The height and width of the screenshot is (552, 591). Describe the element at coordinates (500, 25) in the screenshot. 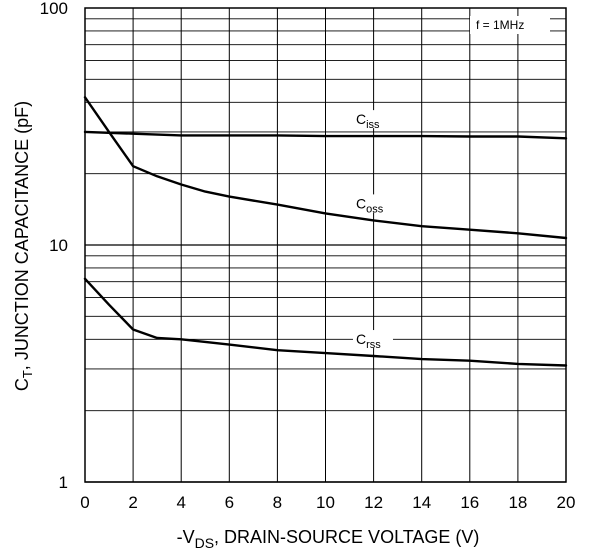

I see `frequency-annotation: f = 1MHz` at that location.